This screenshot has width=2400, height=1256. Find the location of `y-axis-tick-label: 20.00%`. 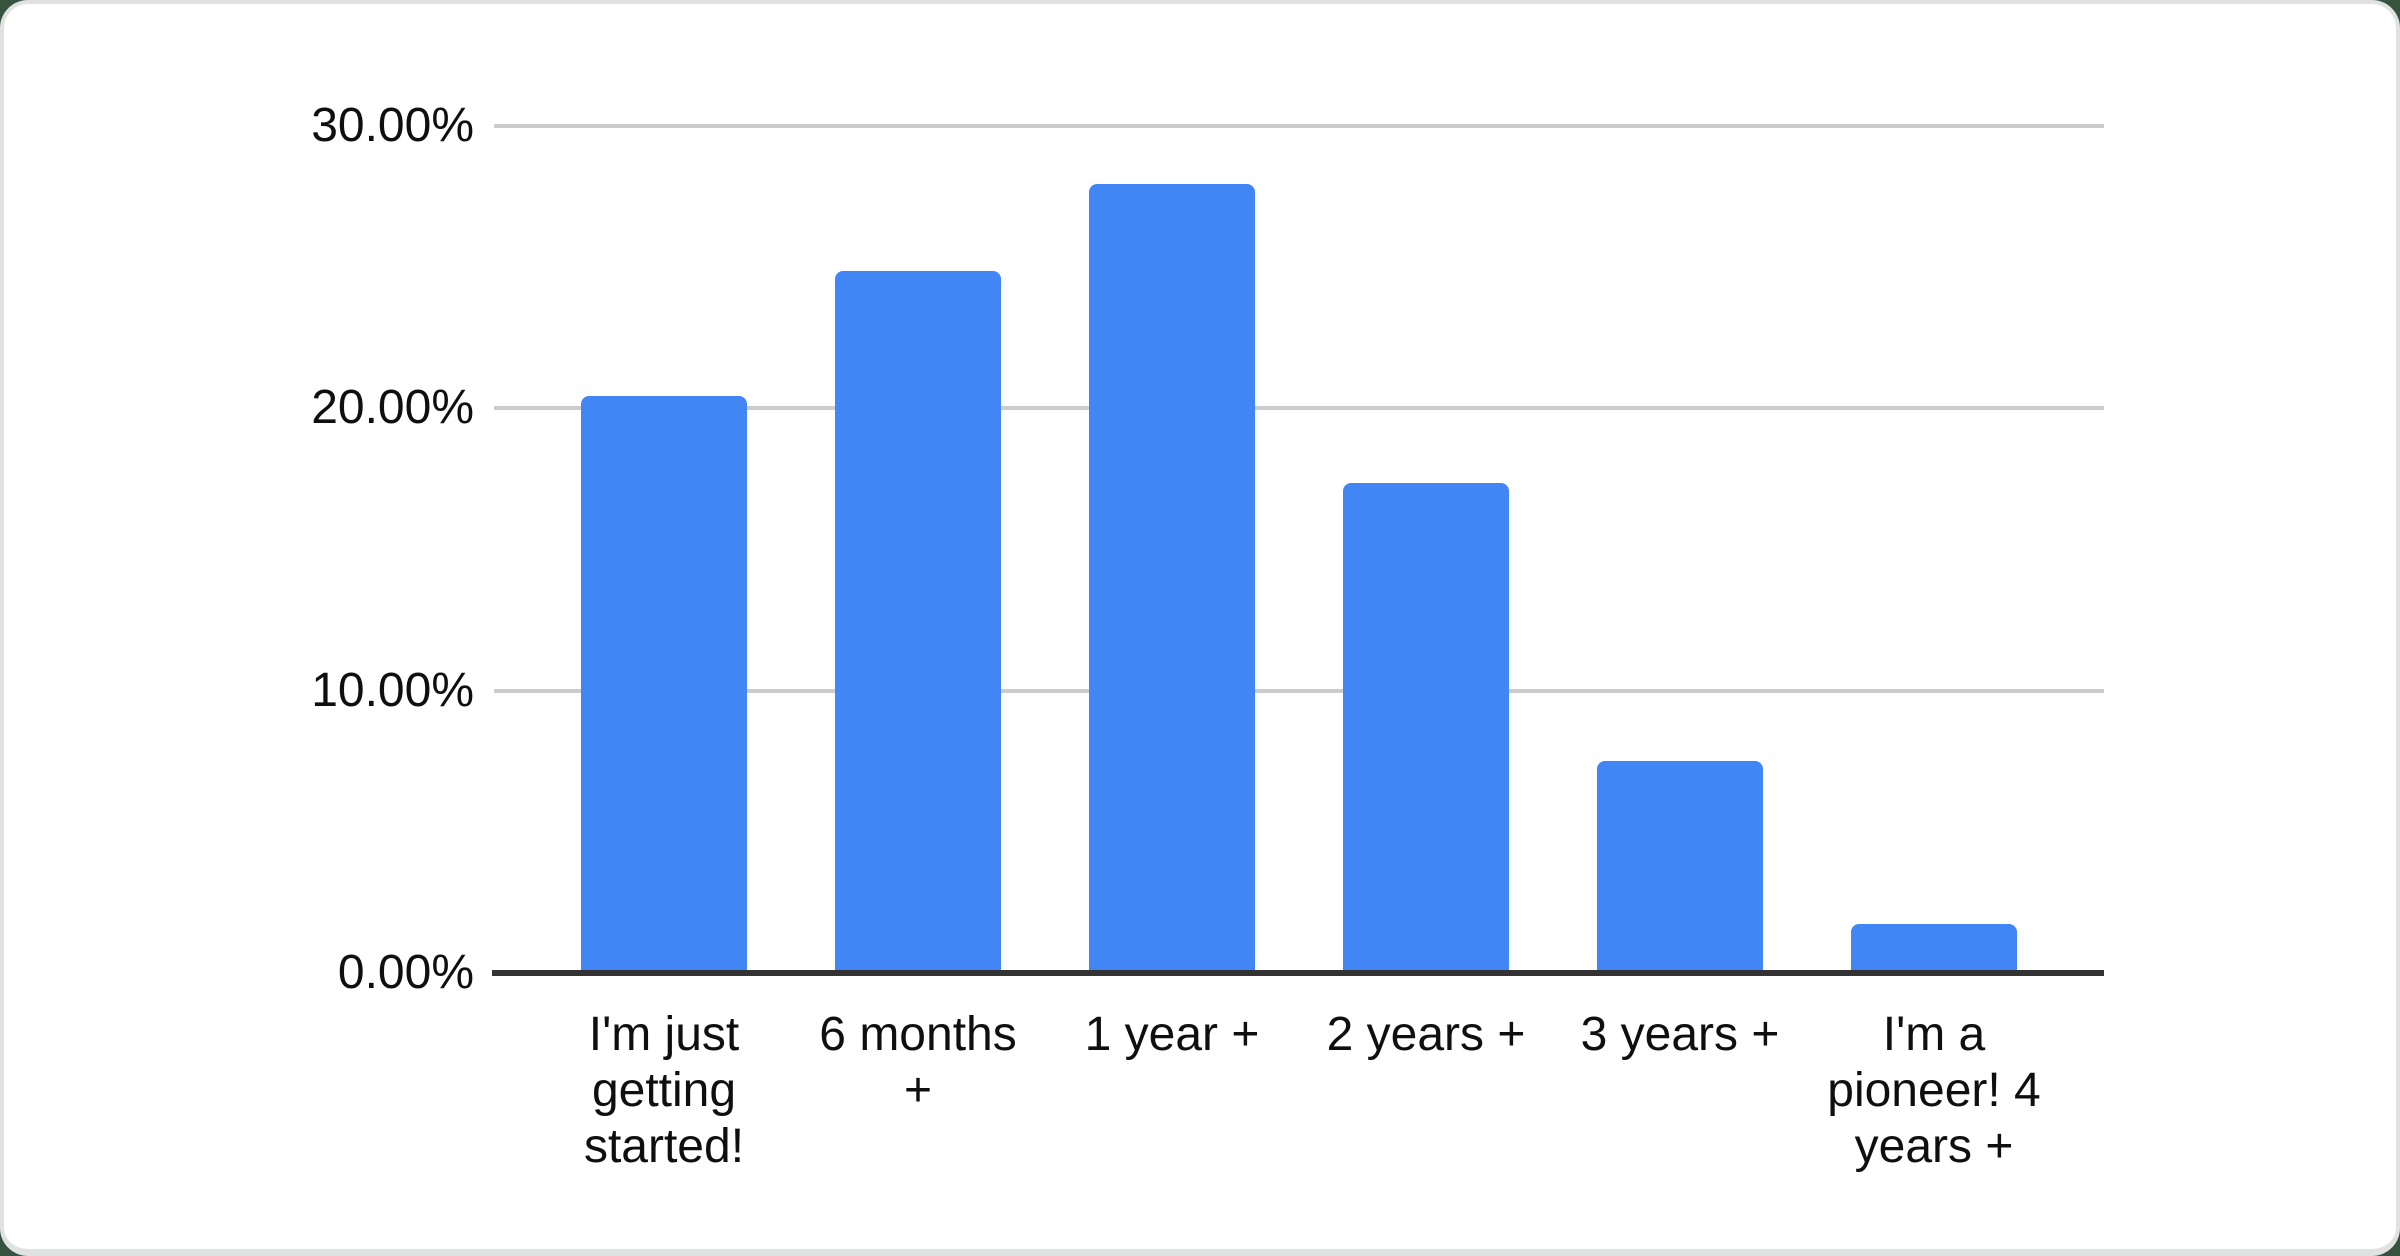

y-axis-tick-label: 20.00% is located at coordinates (392, 408).